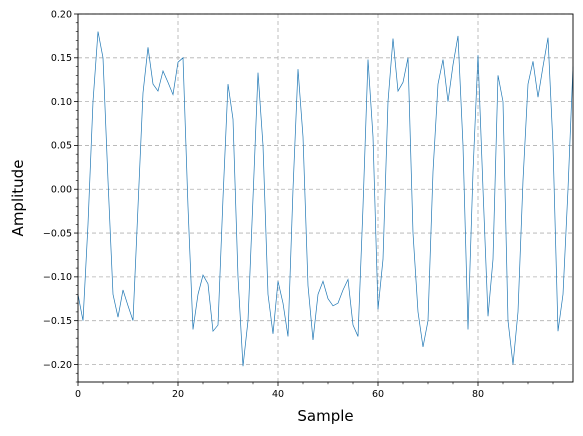 The width and height of the screenshot is (583, 436). I want to click on y-tick-label: 0.20, so click(61, 14).